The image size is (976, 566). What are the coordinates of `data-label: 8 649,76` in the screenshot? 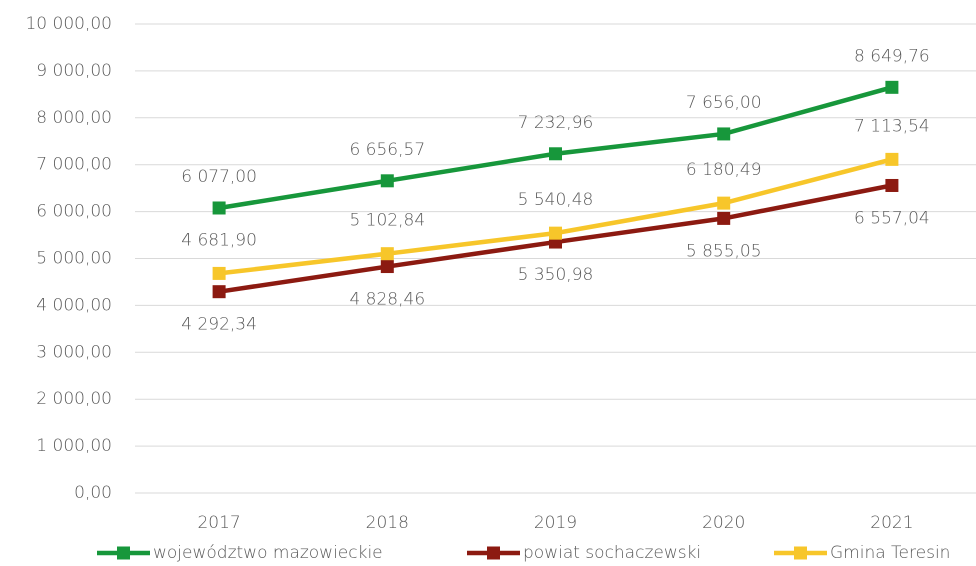 It's located at (892, 56).